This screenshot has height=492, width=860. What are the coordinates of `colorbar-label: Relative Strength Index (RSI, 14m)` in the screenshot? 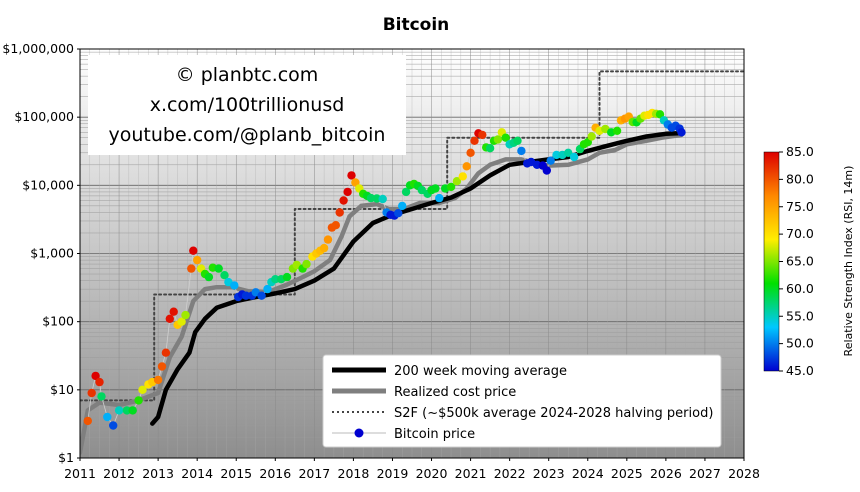 It's located at (848, 261).